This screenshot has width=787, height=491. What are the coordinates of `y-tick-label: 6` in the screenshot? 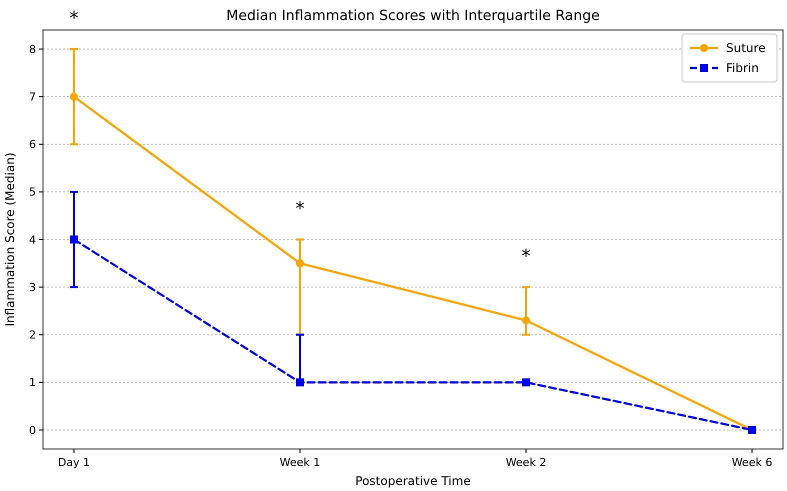 It's located at (32, 145).